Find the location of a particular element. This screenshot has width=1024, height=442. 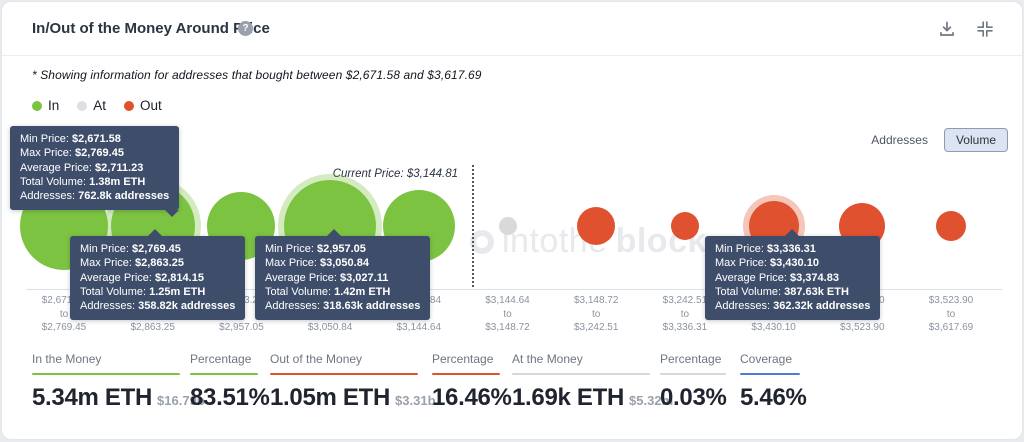

summary-secondary: $5.32m is located at coordinates (651, 400).